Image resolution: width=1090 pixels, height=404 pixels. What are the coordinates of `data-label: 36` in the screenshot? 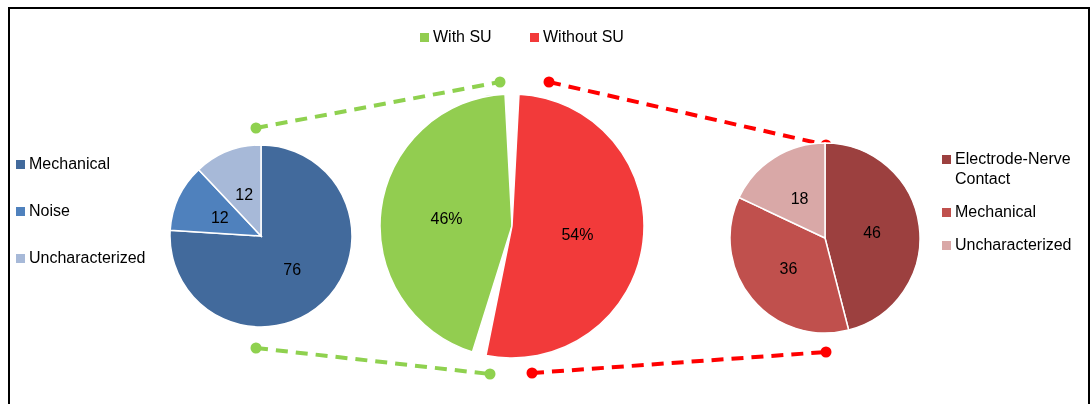 It's located at (788, 269).